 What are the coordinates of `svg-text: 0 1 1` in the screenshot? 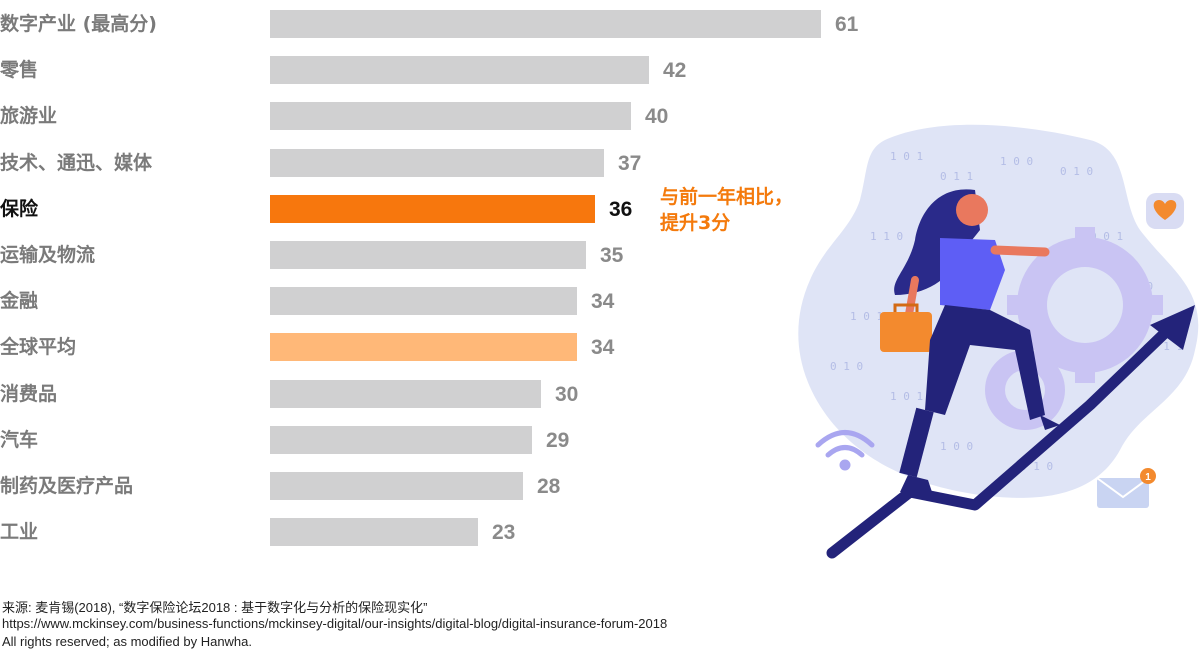 It's located at (956, 176).